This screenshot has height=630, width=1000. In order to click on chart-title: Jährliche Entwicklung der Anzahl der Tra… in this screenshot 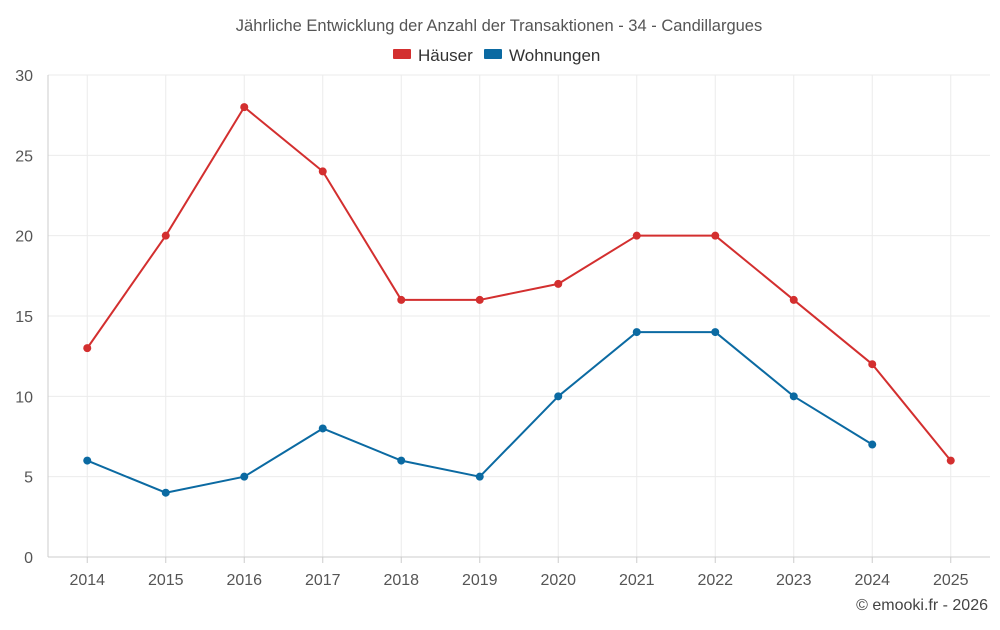, I will do `click(499, 26)`.